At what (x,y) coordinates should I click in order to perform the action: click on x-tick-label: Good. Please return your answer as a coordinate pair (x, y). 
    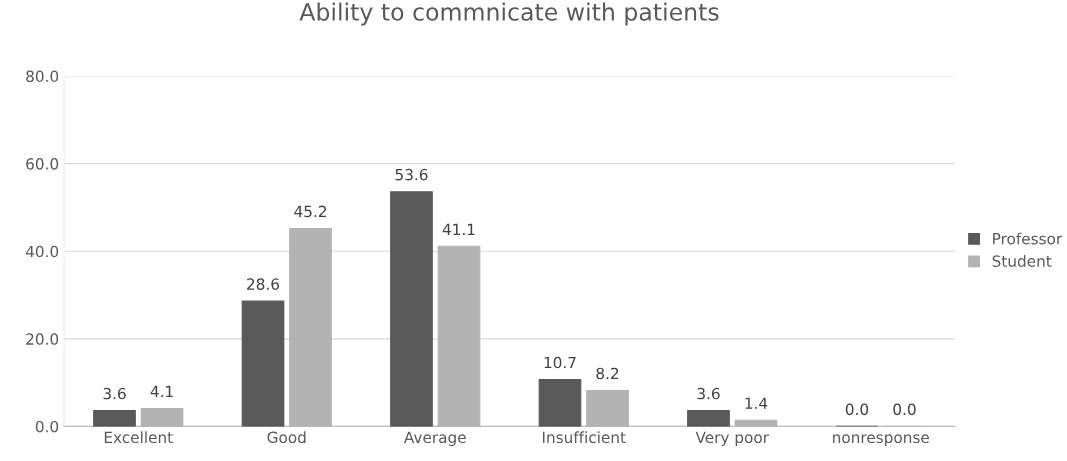
    Looking at the image, I should click on (286, 437).